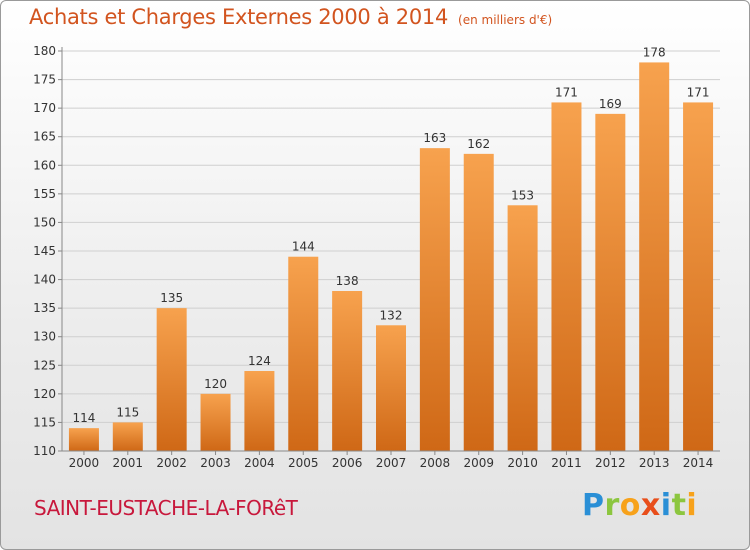  I want to click on bar-value-label: 120, so click(215, 384).